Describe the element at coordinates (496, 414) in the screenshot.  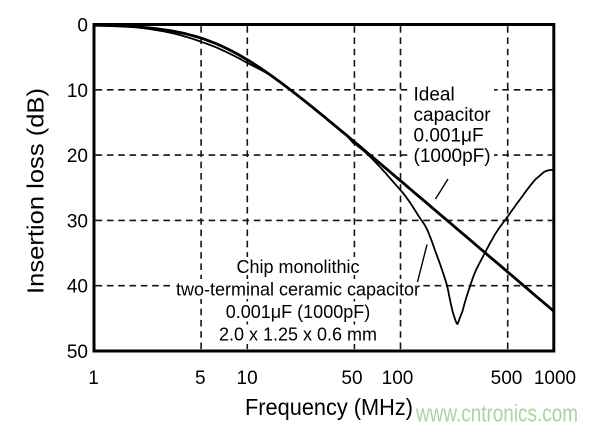
I see `svg-text: www.cntronics.com` at that location.